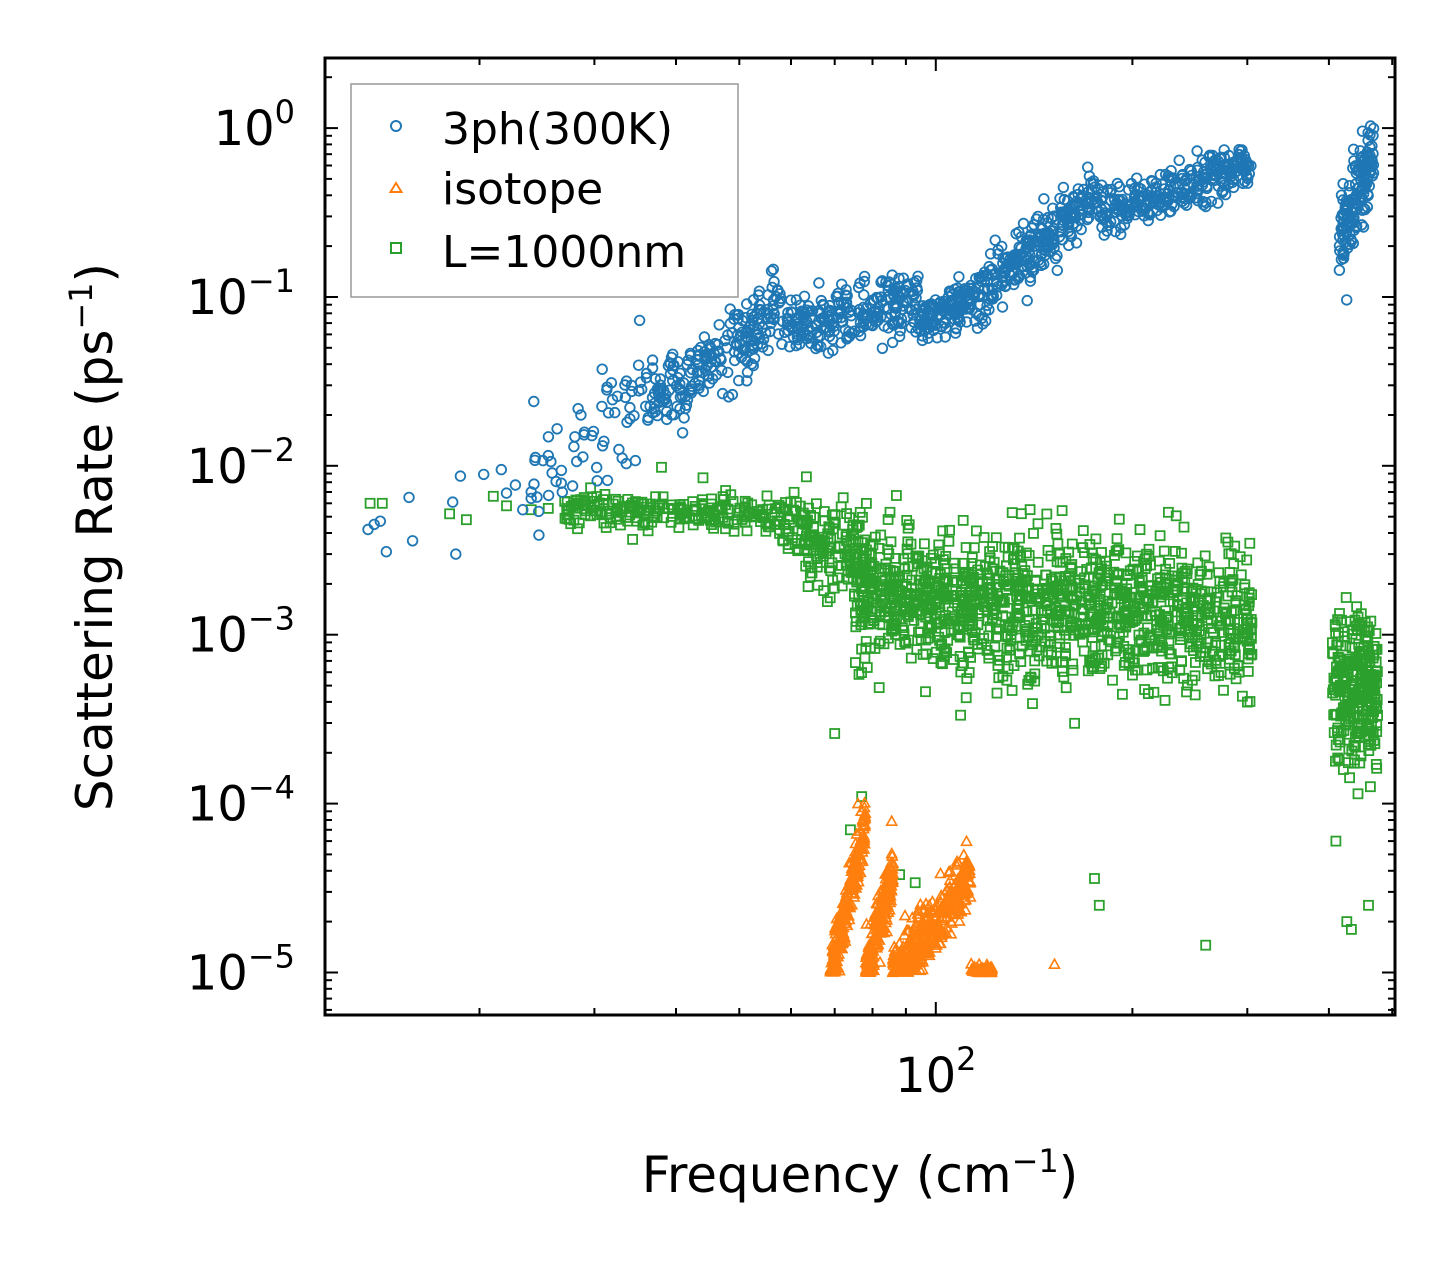 The width and height of the screenshot is (1455, 1269). What do you see at coordinates (271, 619) in the screenshot?
I see `y-tick-label-exp: −3` at bounding box center [271, 619].